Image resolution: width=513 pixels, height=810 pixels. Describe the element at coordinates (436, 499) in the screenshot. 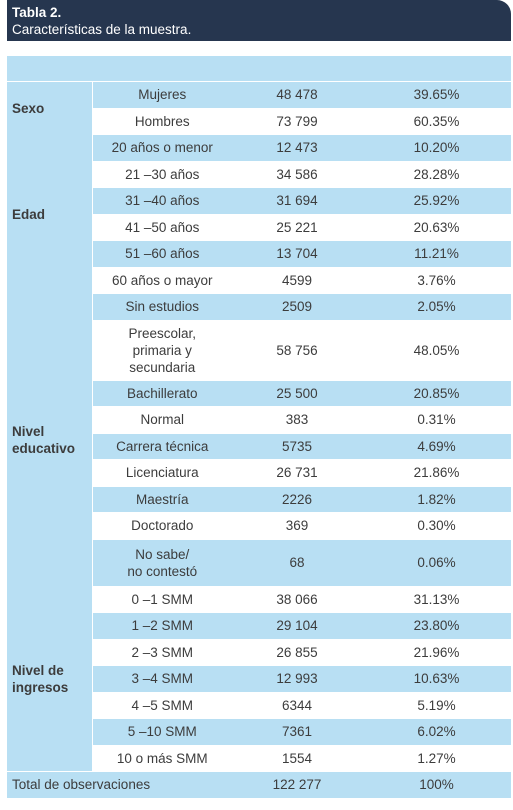

I see `percent-cell: 1.82%` at that location.